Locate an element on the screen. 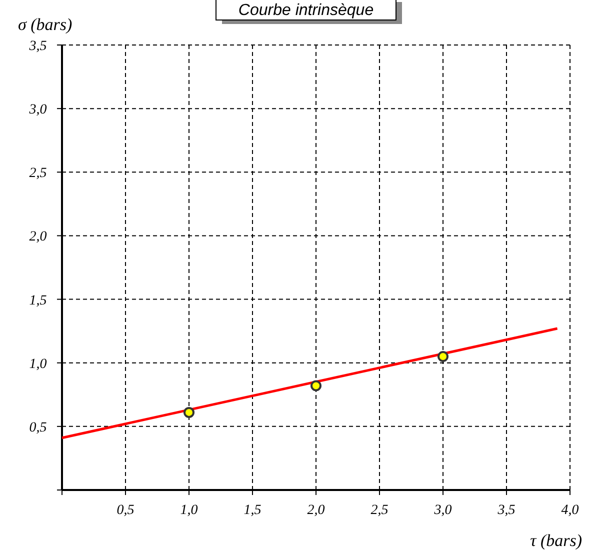 The image size is (597, 553). x-tick-label: 0,5 is located at coordinates (125, 510).